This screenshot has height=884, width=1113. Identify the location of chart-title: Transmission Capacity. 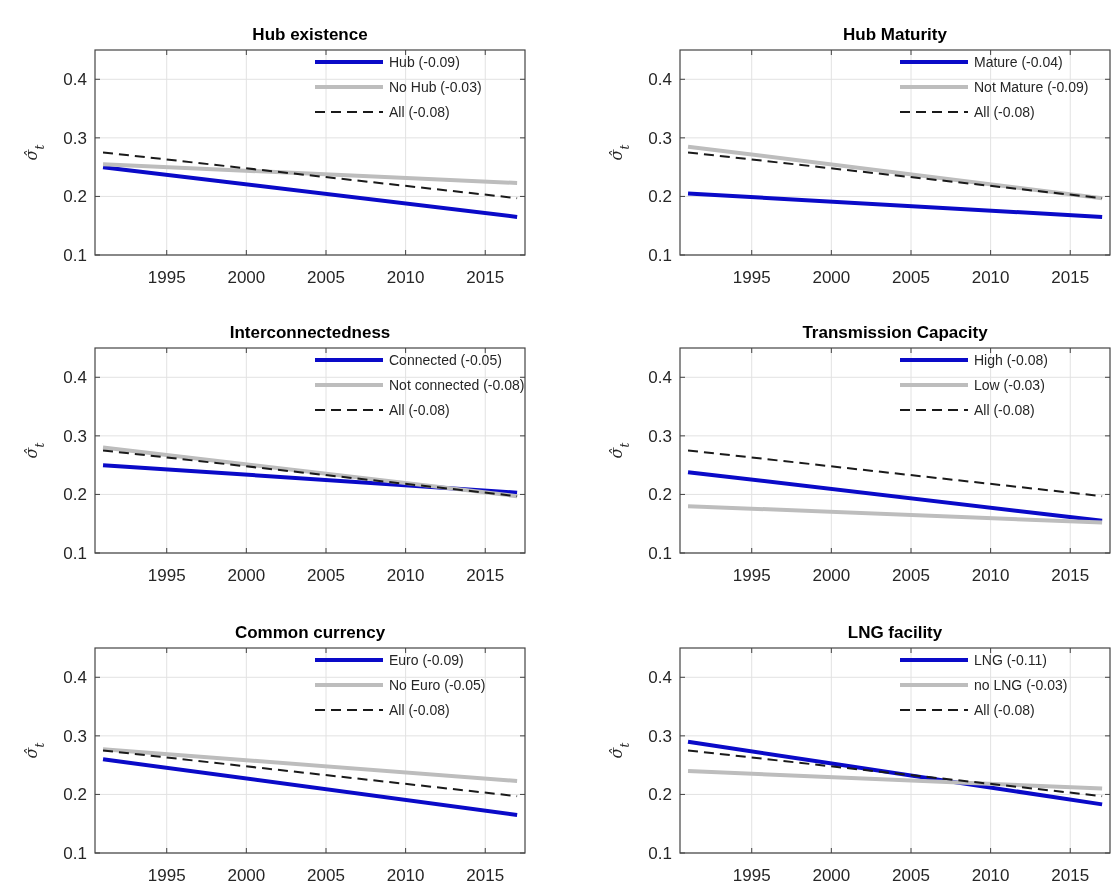
(895, 332).